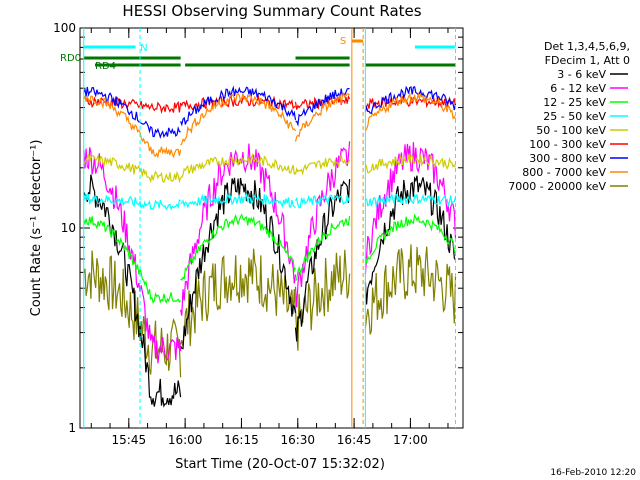 Image resolution: width=640 pixels, height=480 pixels. I want to click on x-tick-label: 15:45, so click(129, 440).